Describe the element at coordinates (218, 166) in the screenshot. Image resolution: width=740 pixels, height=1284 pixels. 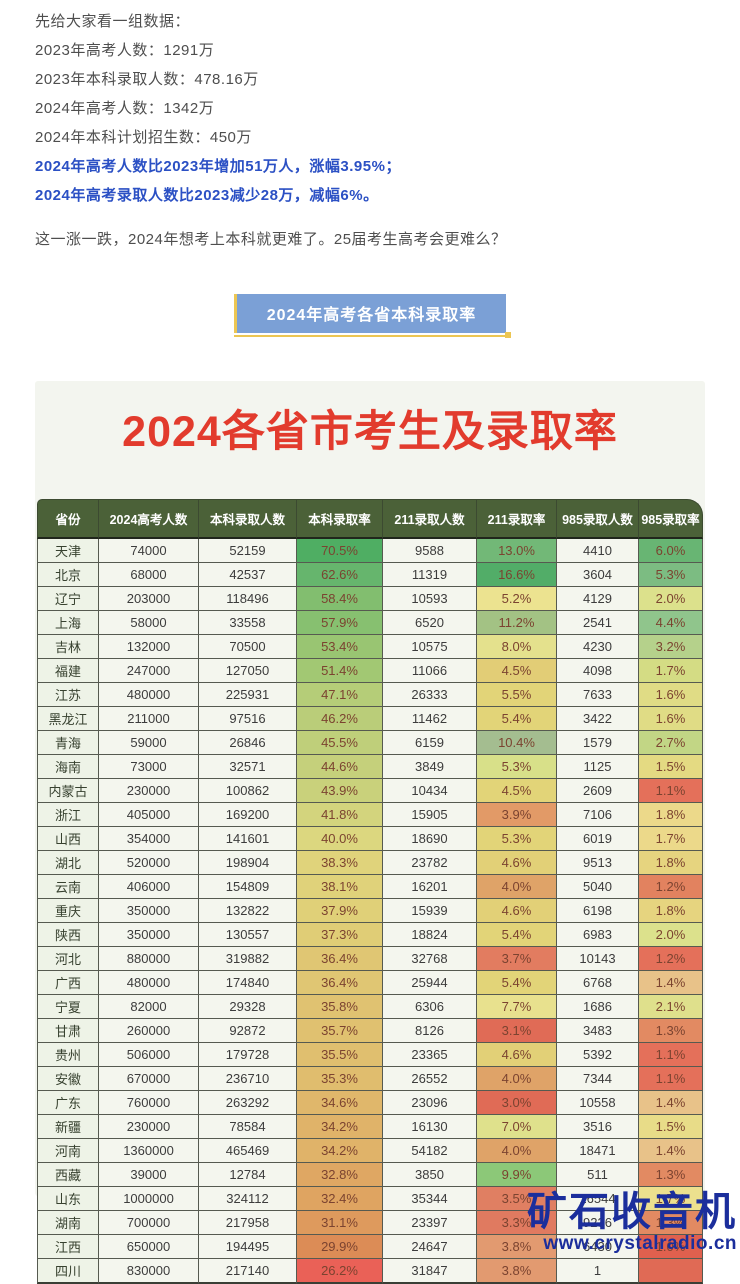
I see `highlight-line: 2024年高考人数比2023年增加51万人，涨幅3.95%；` at that location.